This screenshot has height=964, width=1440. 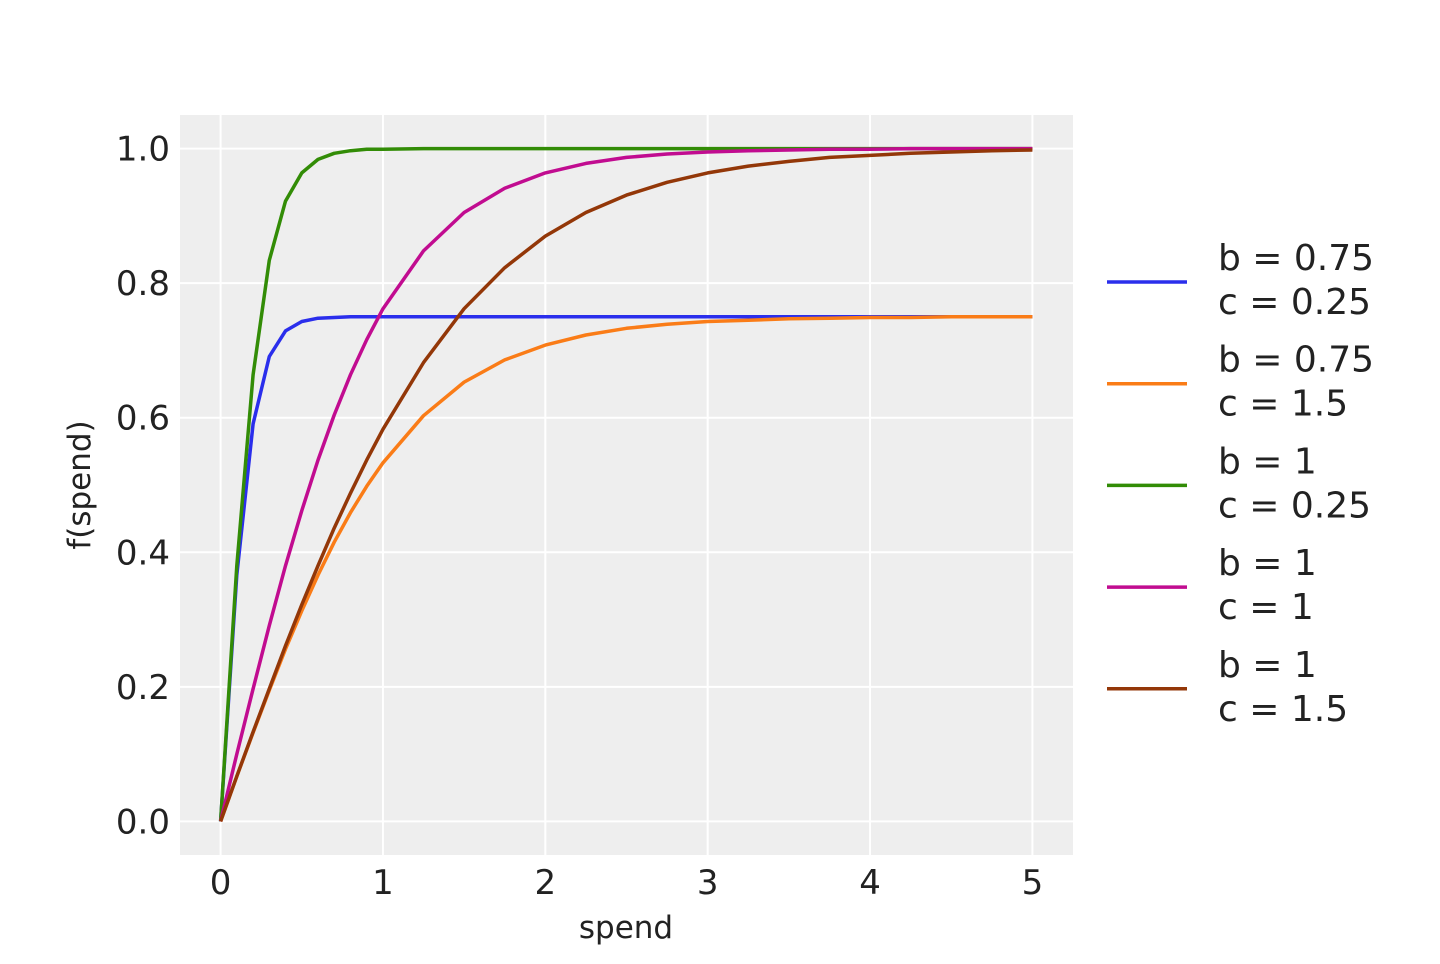 What do you see at coordinates (1266, 607) in the screenshot?
I see `legend-label: c = 1` at bounding box center [1266, 607].